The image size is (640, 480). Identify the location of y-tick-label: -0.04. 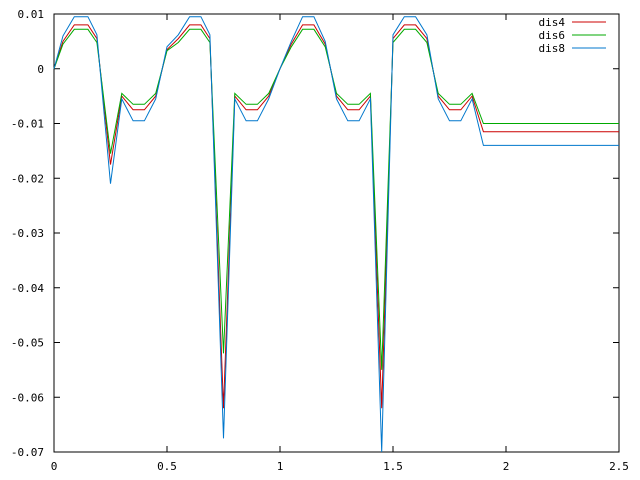
(27, 288).